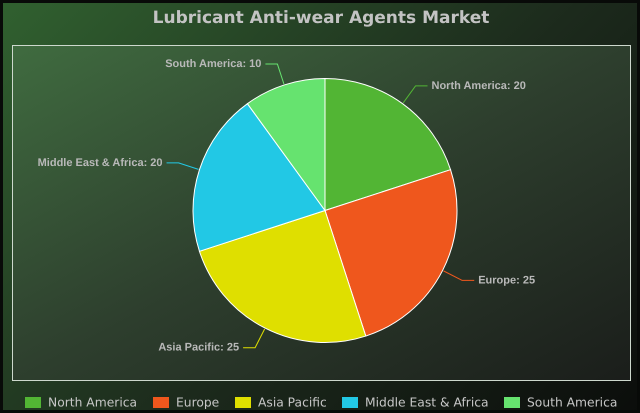 Image resolution: width=640 pixels, height=413 pixels. What do you see at coordinates (100, 162) in the screenshot?
I see `data-label: Middle East & Africa: 20` at bounding box center [100, 162].